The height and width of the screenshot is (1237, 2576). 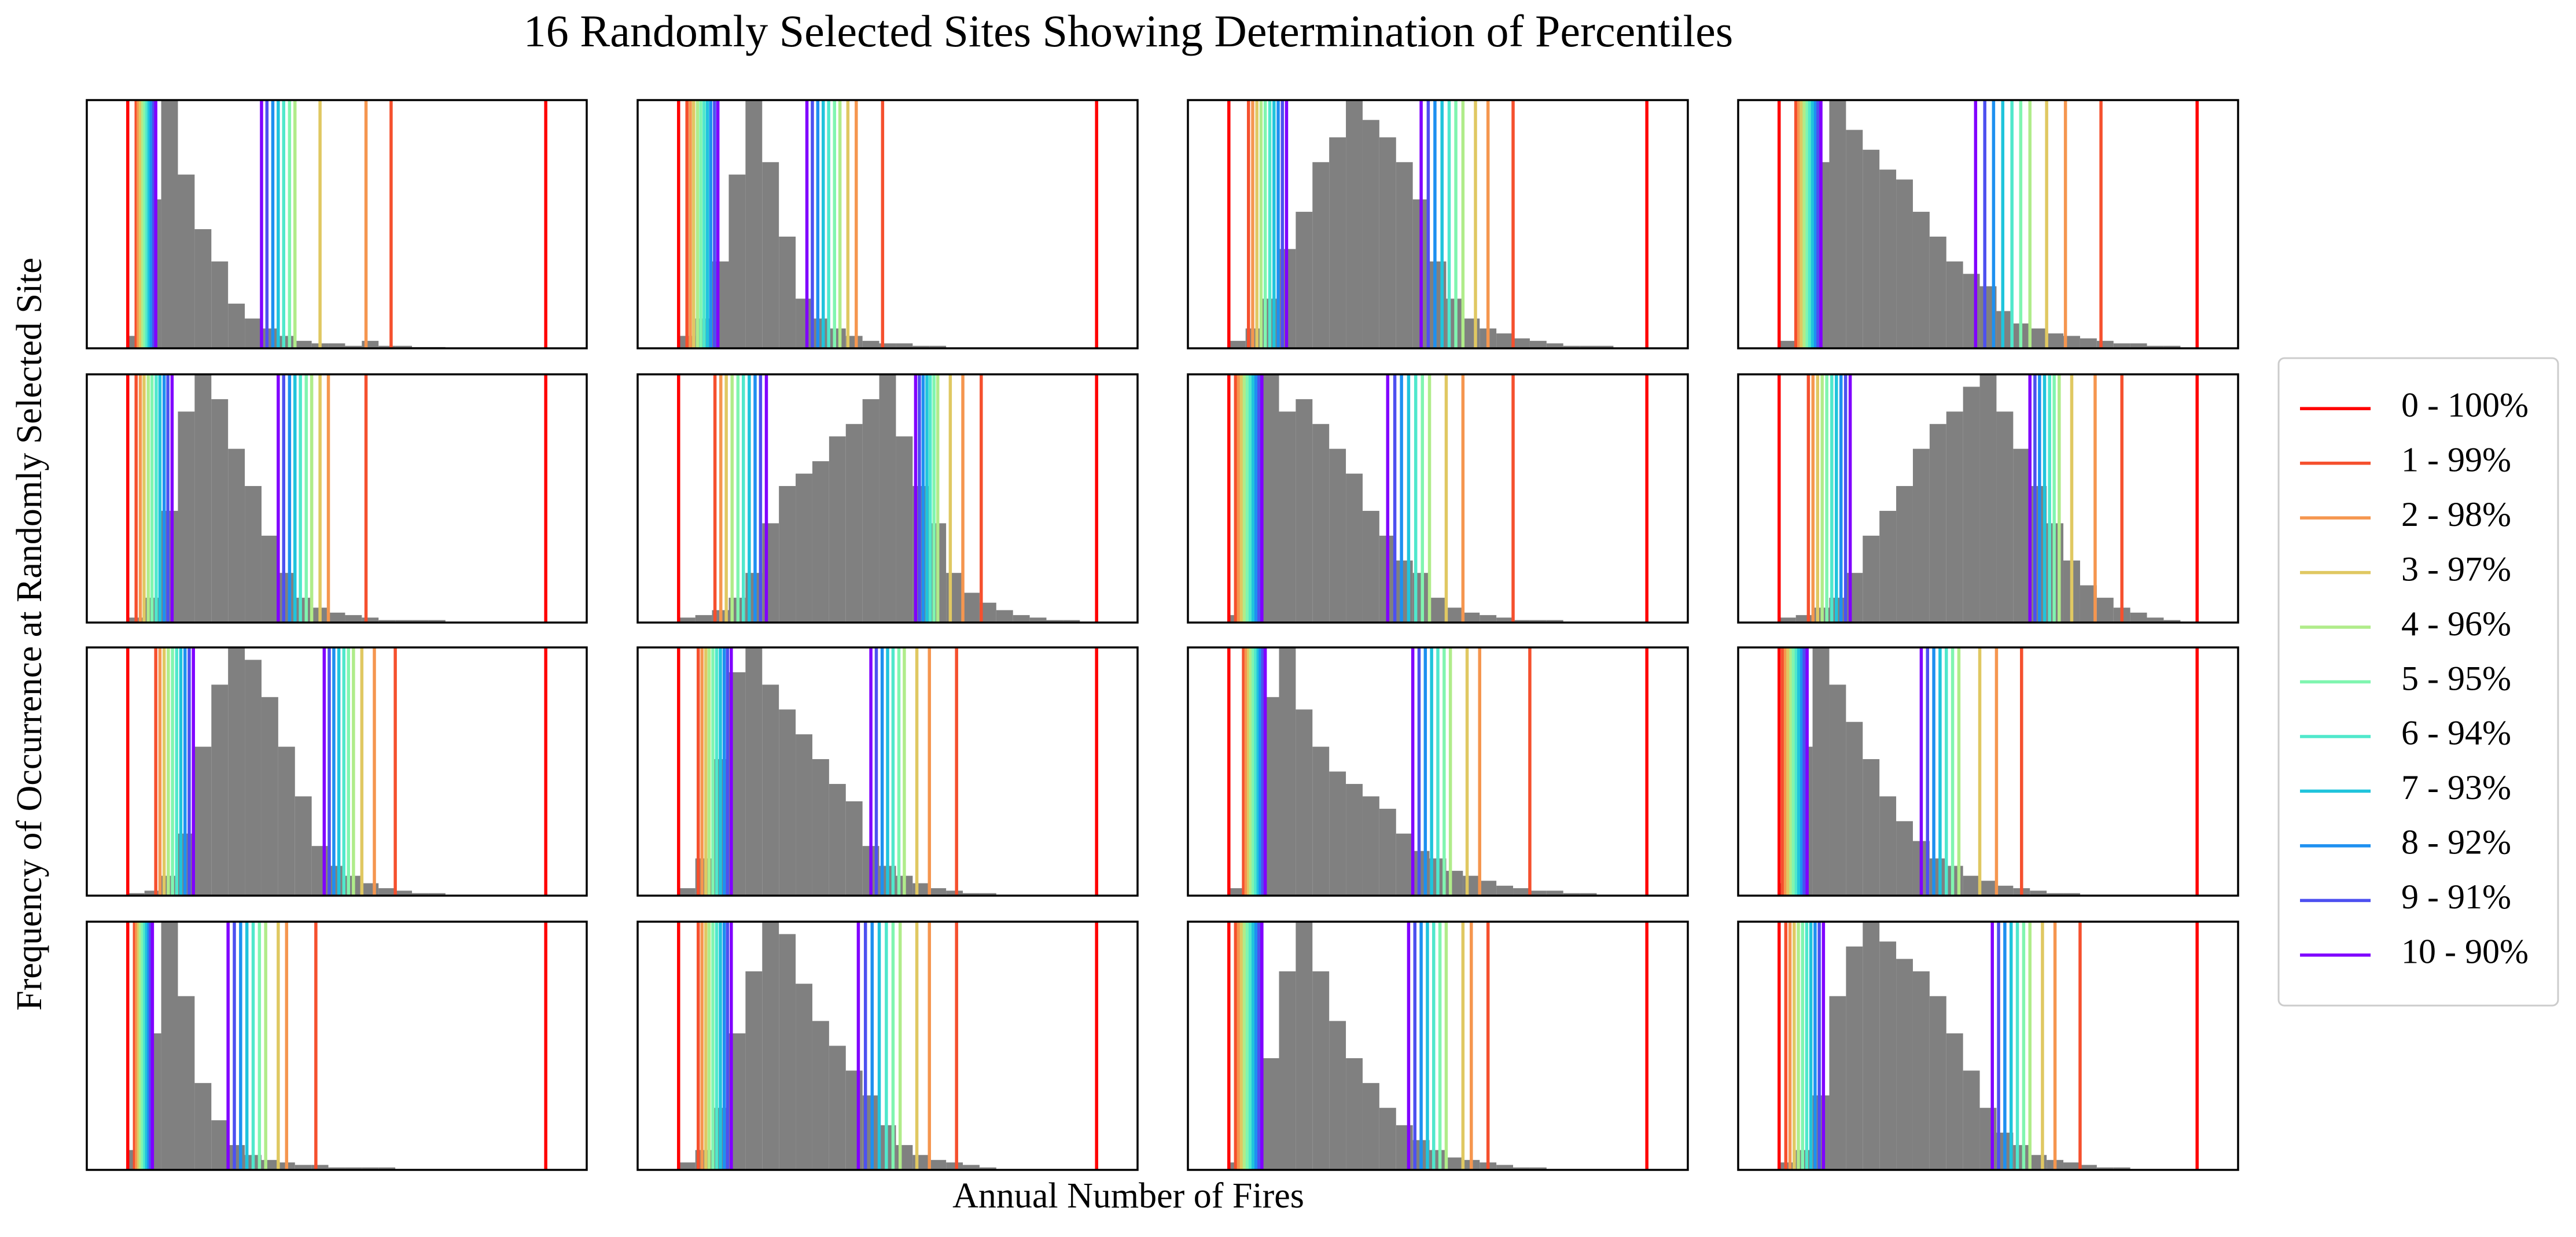 I want to click on legend-label: 0 - 100%, so click(x=2465, y=405).